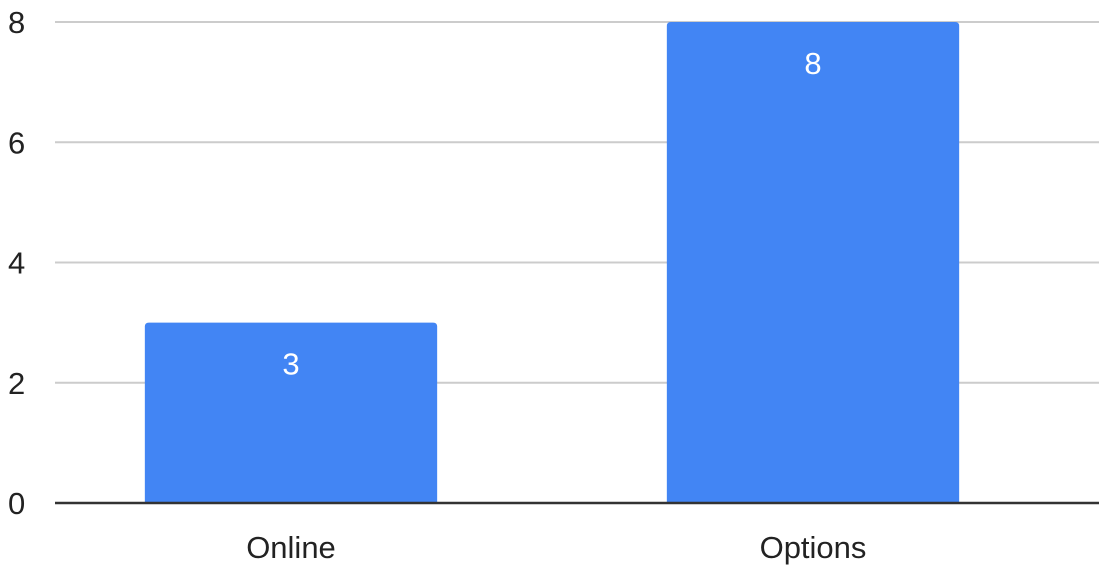 The width and height of the screenshot is (1099, 566). Describe the element at coordinates (290, 364) in the screenshot. I see `data-label-online: 3` at that location.